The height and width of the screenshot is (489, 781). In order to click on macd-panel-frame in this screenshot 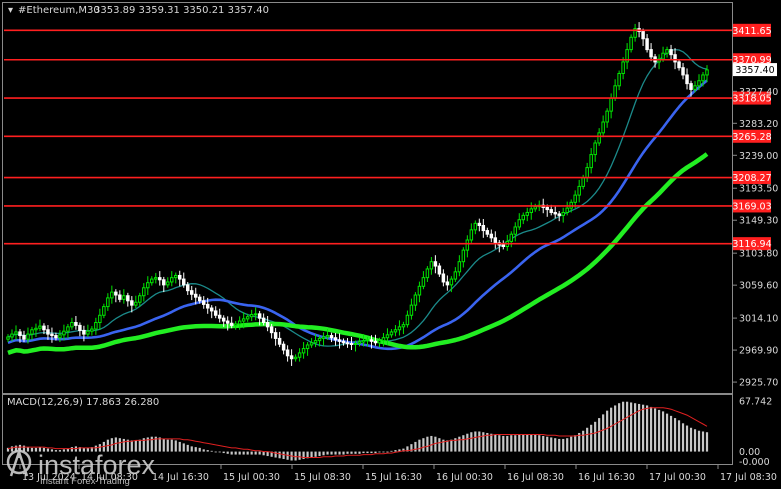, I will do `click(367, 429)`.